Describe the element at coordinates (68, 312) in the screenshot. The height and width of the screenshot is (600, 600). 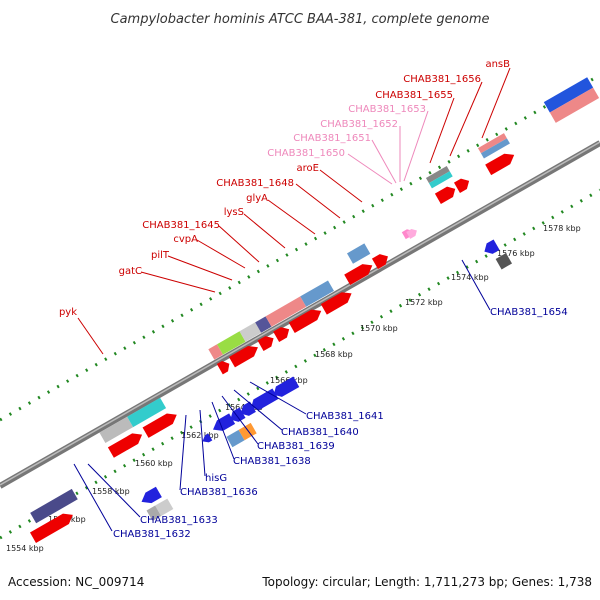
I see `gene-label-pyk: pyk` at that location.